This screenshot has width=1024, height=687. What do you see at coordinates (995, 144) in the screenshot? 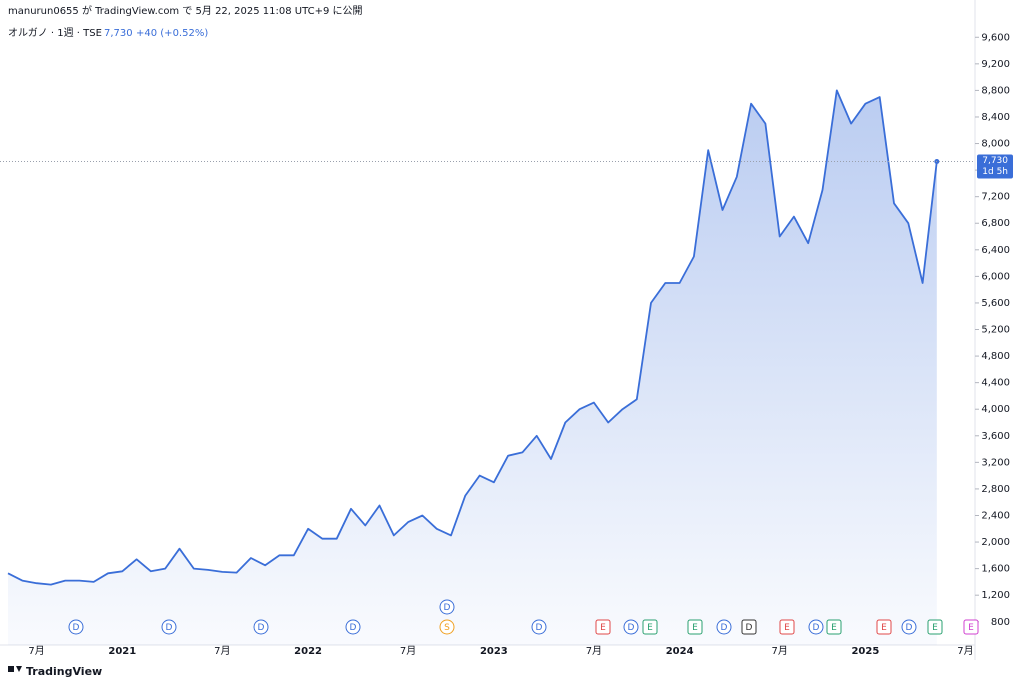
I see `y-tick-label: 8,000` at bounding box center [995, 144].